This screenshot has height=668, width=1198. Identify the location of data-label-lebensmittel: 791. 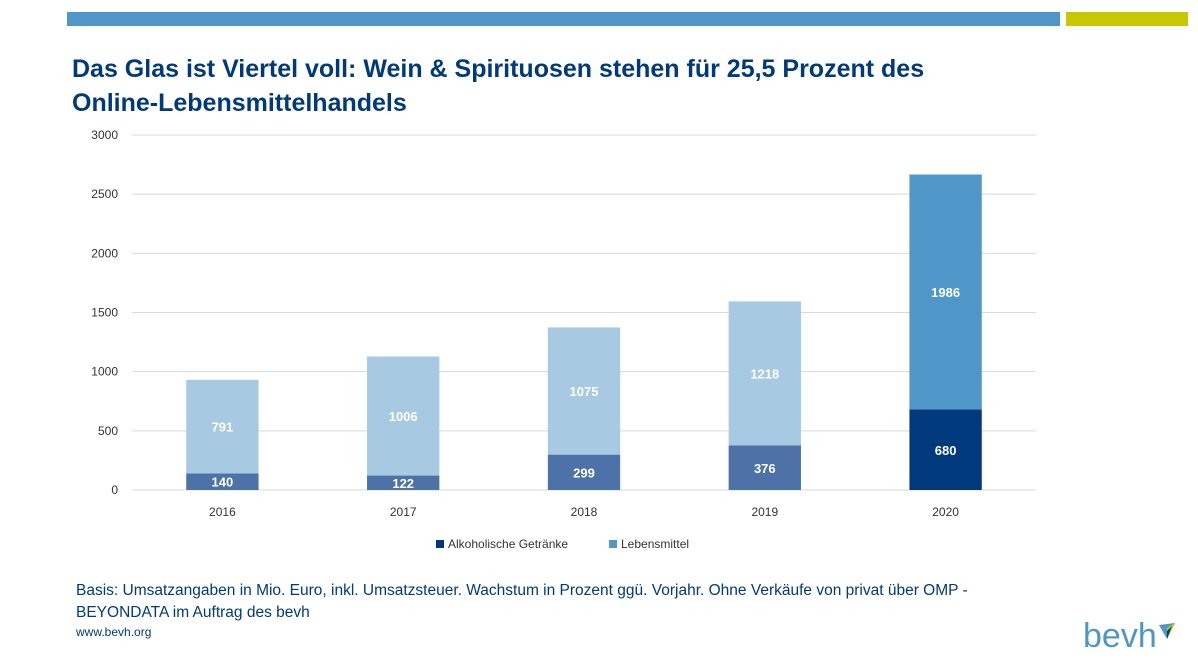
(223, 427).